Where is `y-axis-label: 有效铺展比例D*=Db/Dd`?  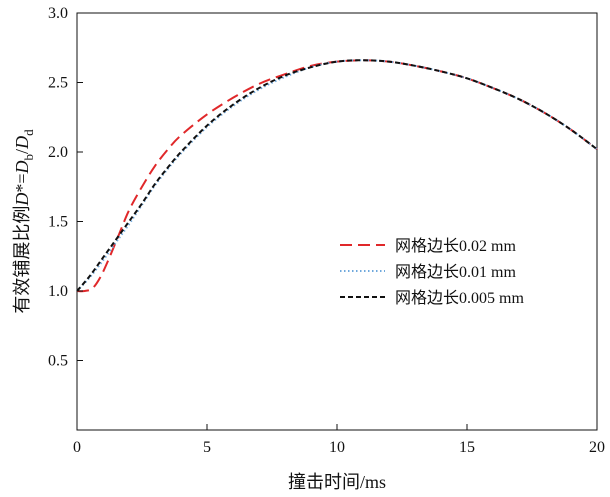
y-axis-label: 有效铺展比例D*=Db/Dd is located at coordinates (24, 221).